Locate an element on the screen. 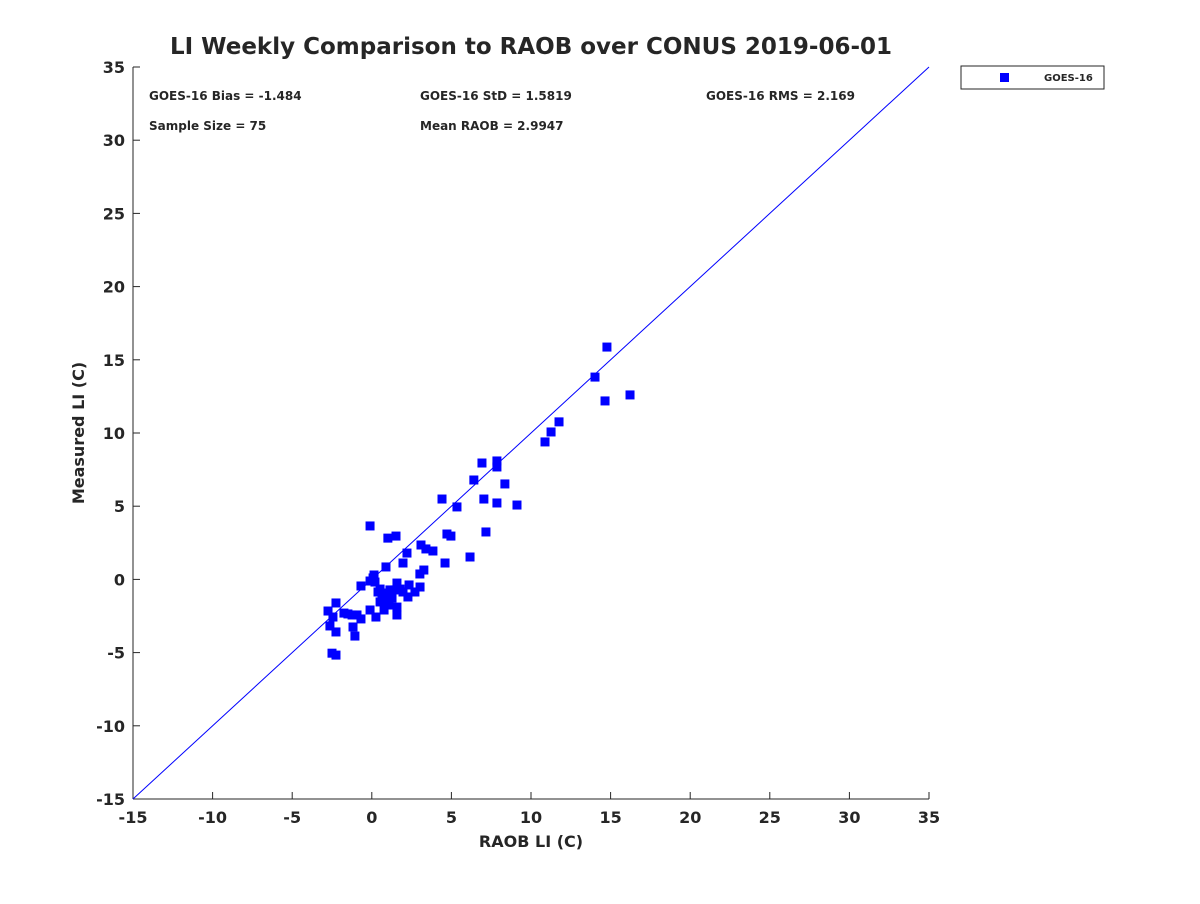  annotation-std: GOES-16 StD = 1.5819 is located at coordinates (496, 96).